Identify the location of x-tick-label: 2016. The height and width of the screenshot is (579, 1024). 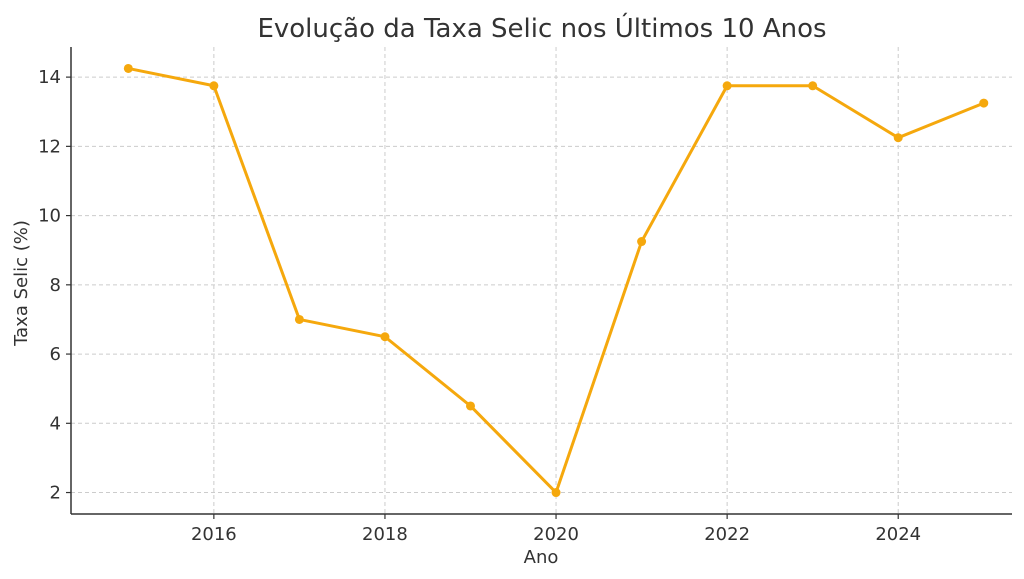
(214, 534).